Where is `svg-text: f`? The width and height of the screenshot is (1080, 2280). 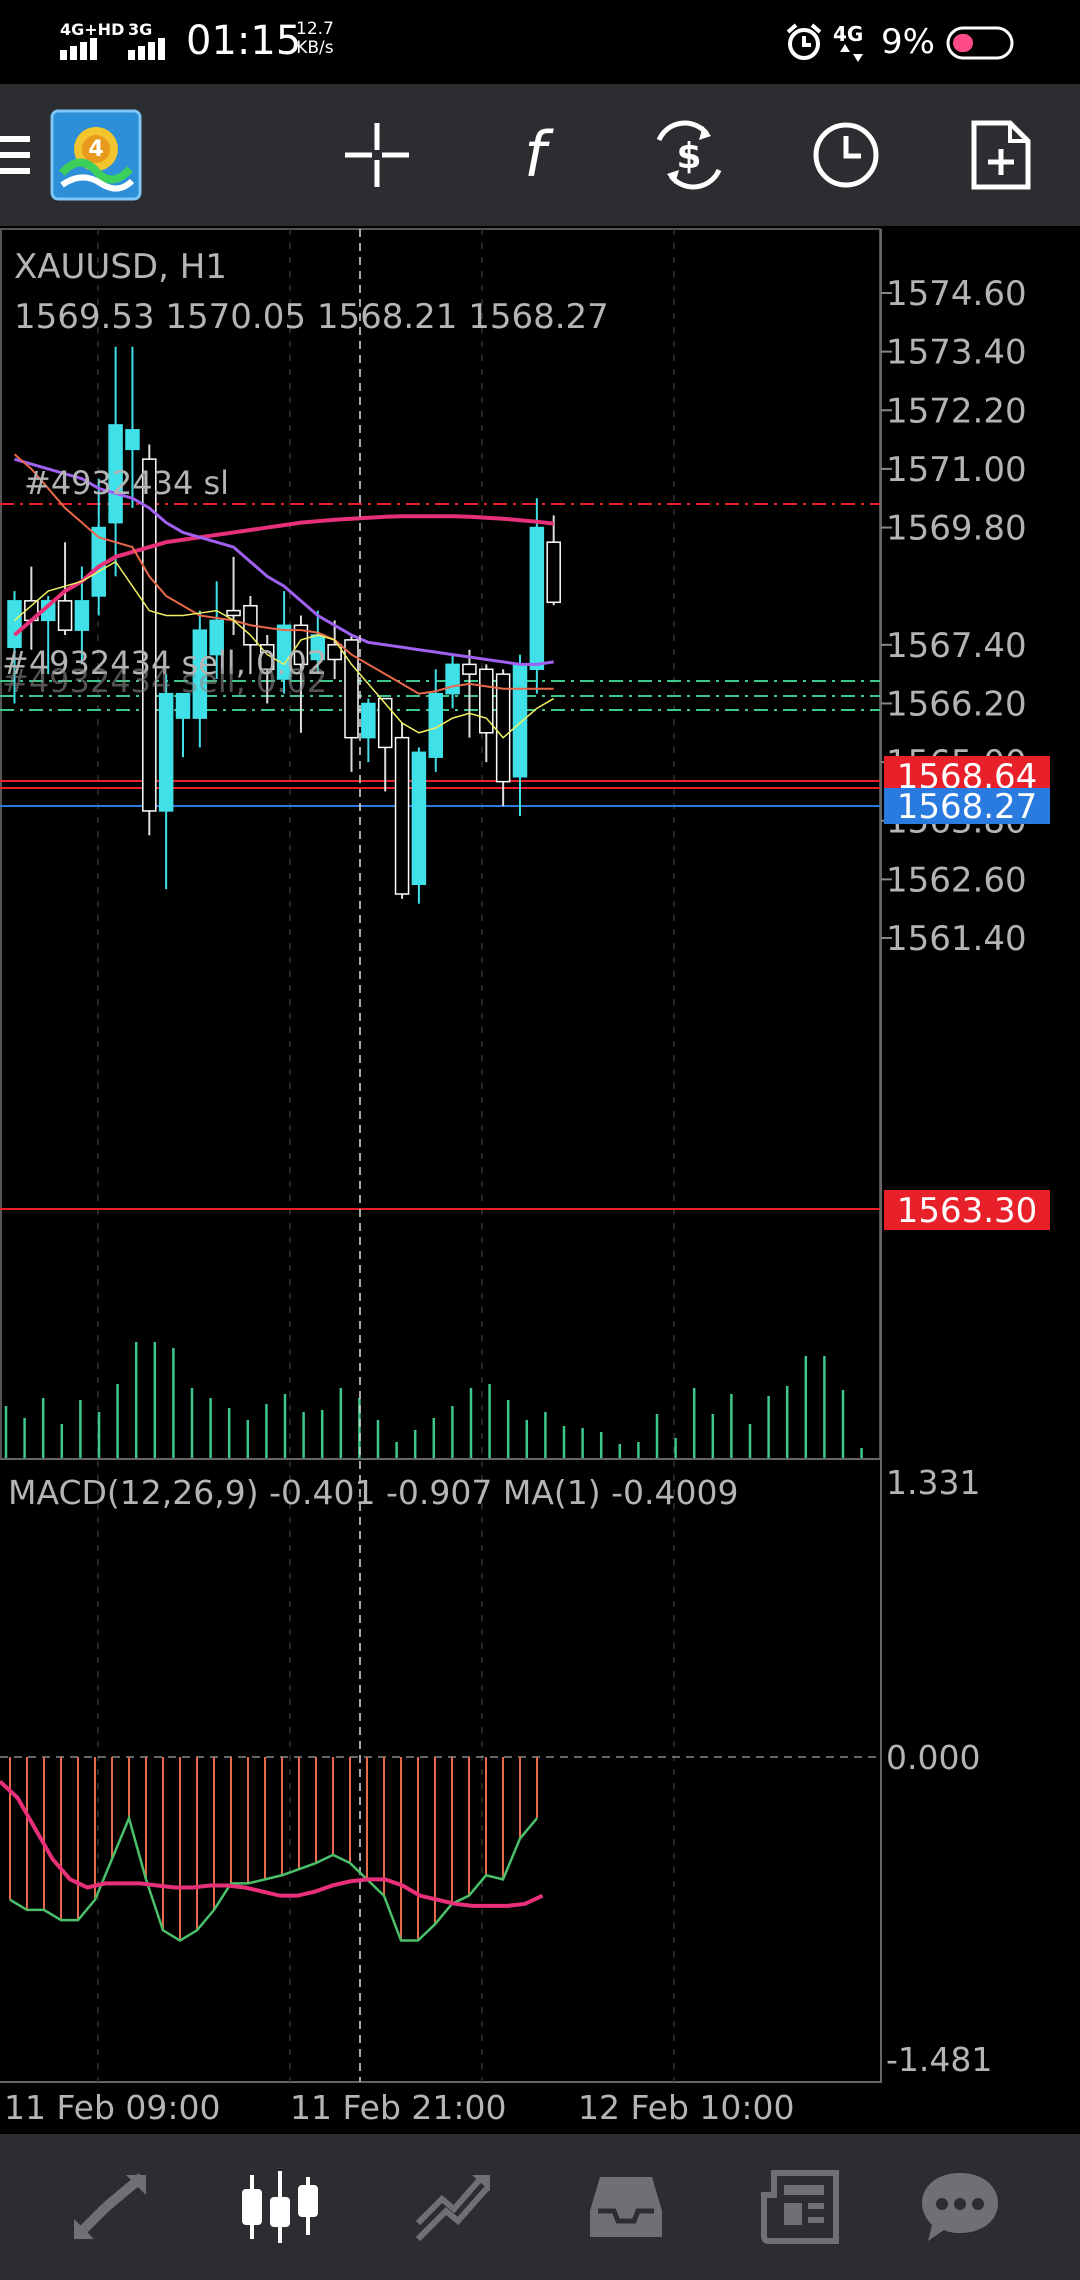 svg-text: f is located at coordinates (539, 155).